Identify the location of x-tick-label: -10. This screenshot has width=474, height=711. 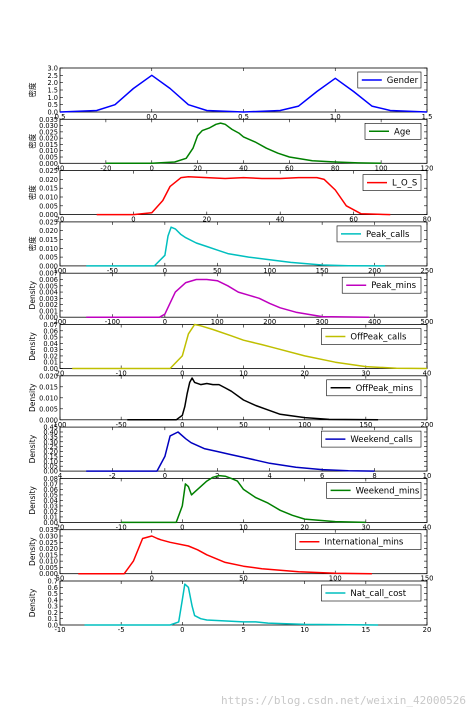
(121, 527).